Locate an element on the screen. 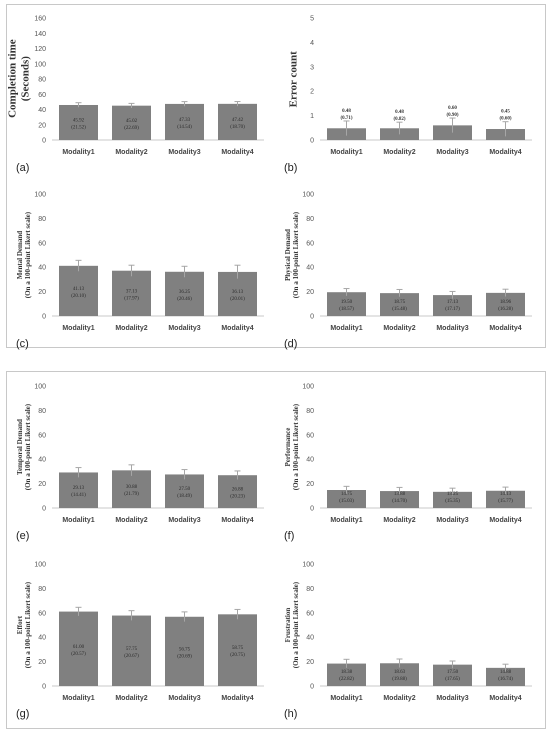 The image size is (550, 731). data-label-sd: (14.54) is located at coordinates (184, 127).